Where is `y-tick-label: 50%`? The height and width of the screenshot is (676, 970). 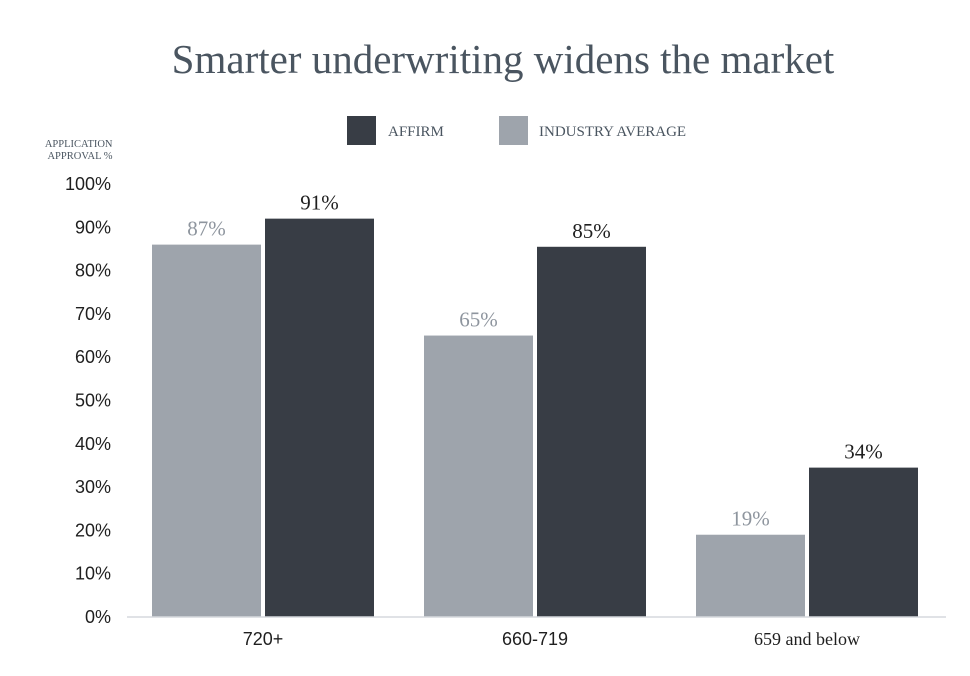
y-tick-label: 50% is located at coordinates (93, 401).